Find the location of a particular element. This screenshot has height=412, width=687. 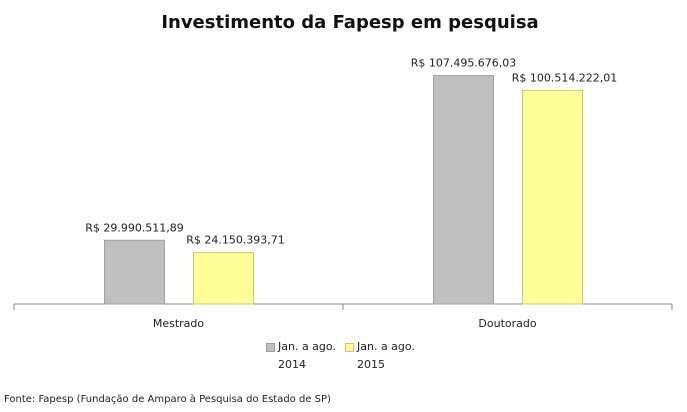

legend-label: Jan. a ago. 2014 is located at coordinates (307, 355).